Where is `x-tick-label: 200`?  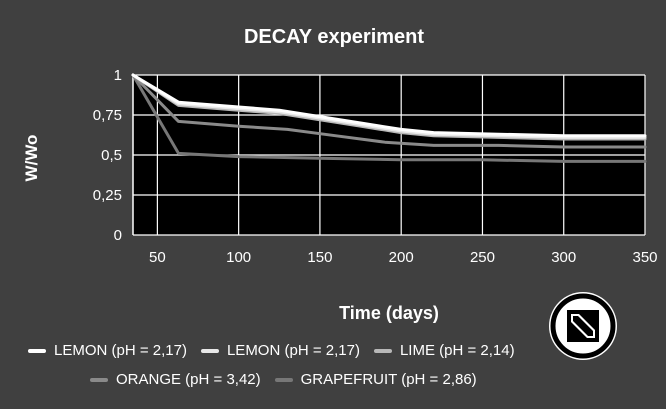
x-tick-label: 200 is located at coordinates (401, 257).